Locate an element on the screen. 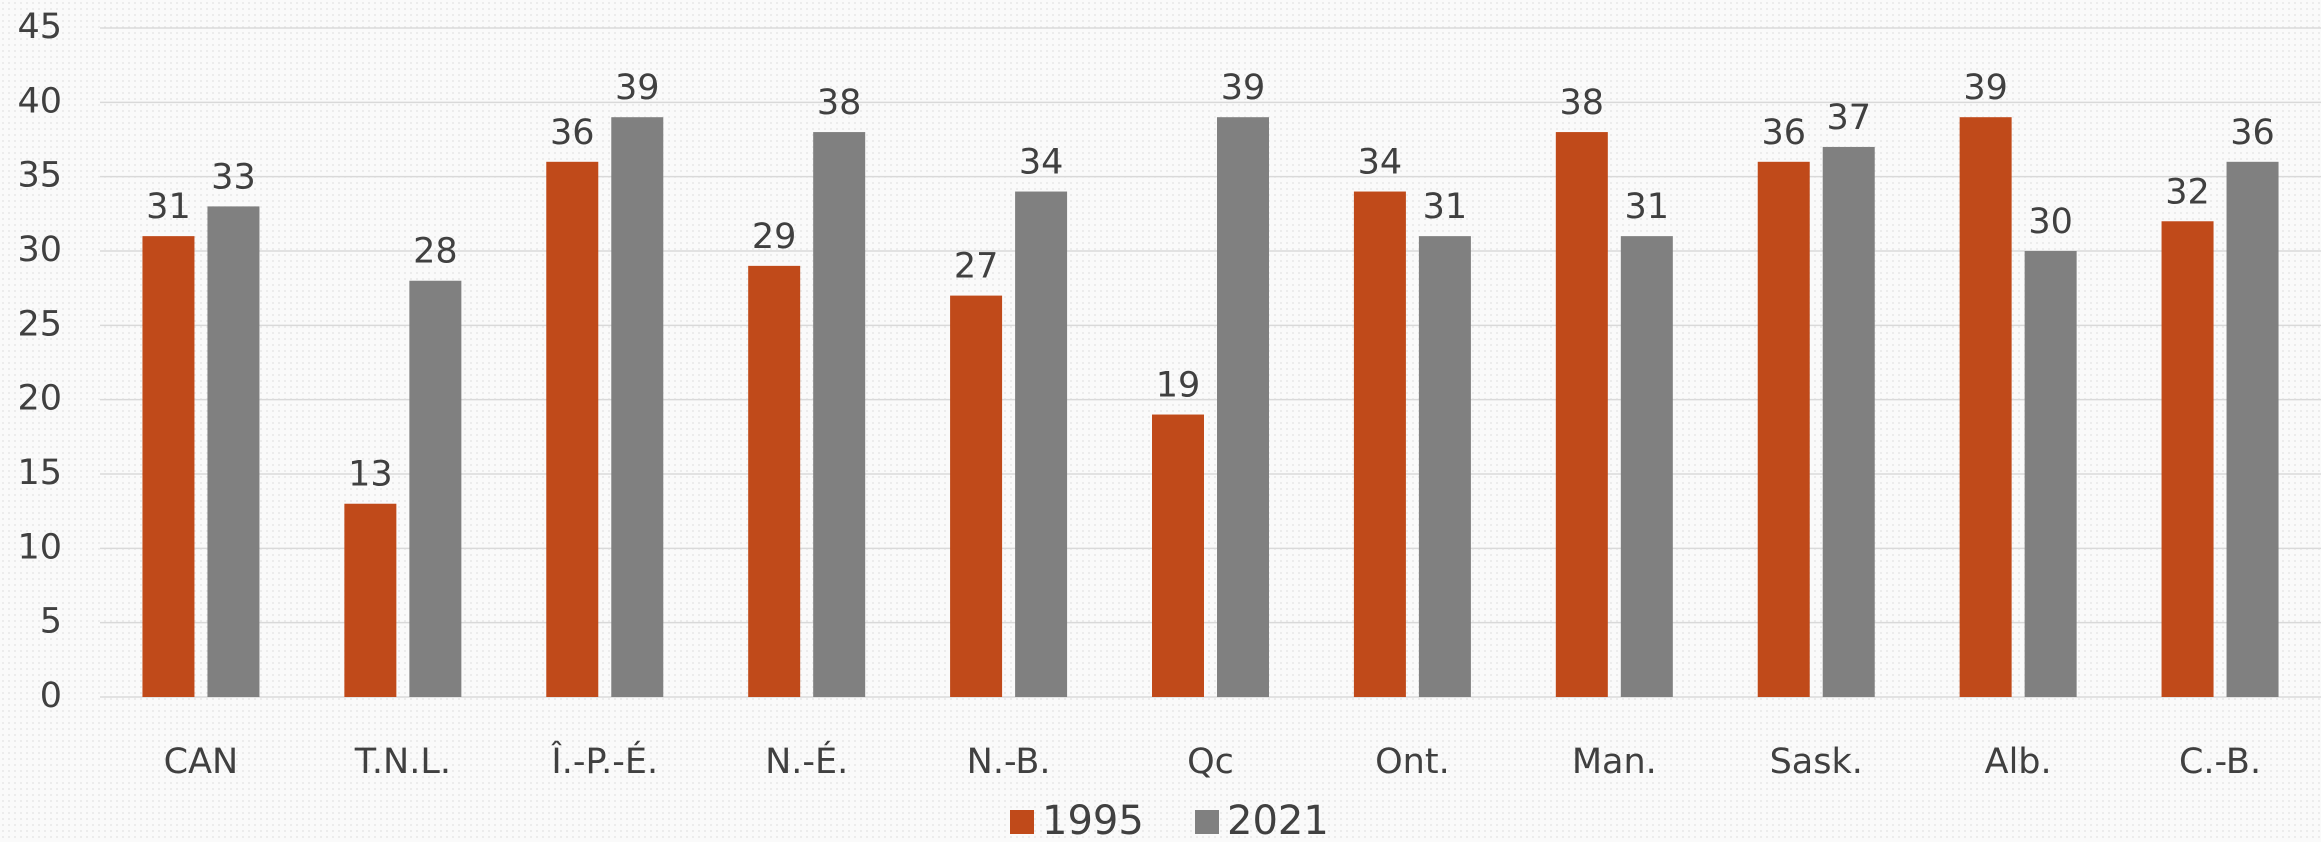  x-tick-label: Qc is located at coordinates (1210, 762).